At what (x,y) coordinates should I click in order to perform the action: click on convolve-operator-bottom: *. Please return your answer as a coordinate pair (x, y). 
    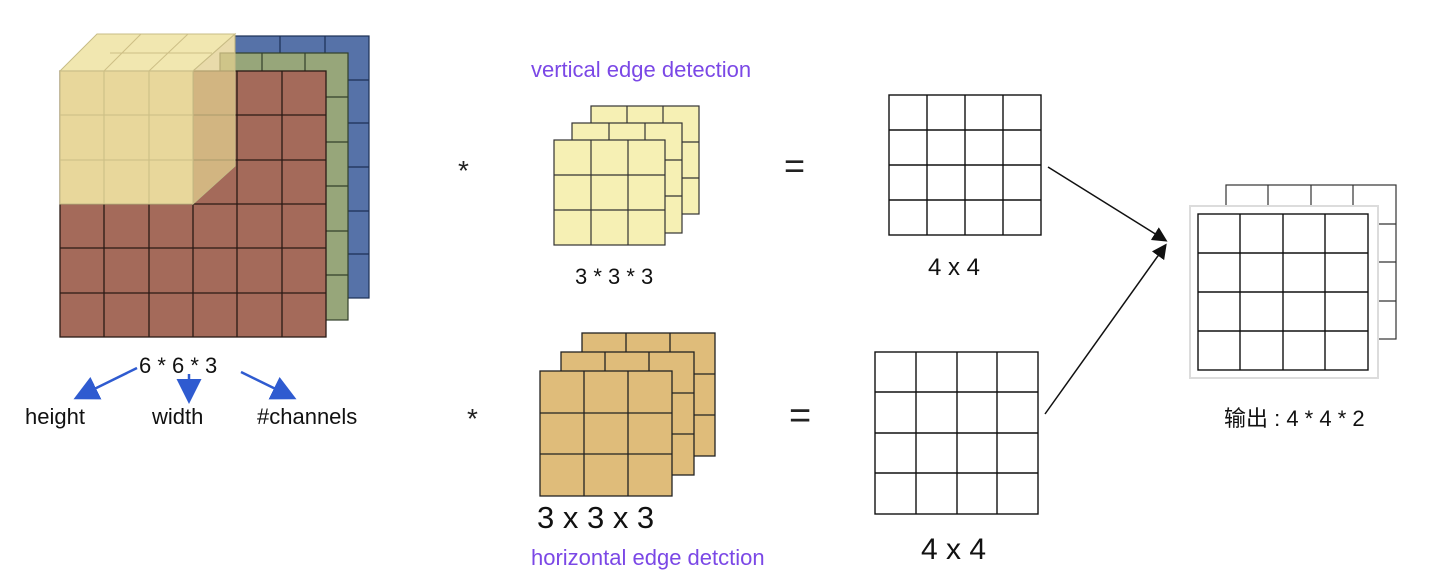
    Looking at the image, I should click on (472, 418).